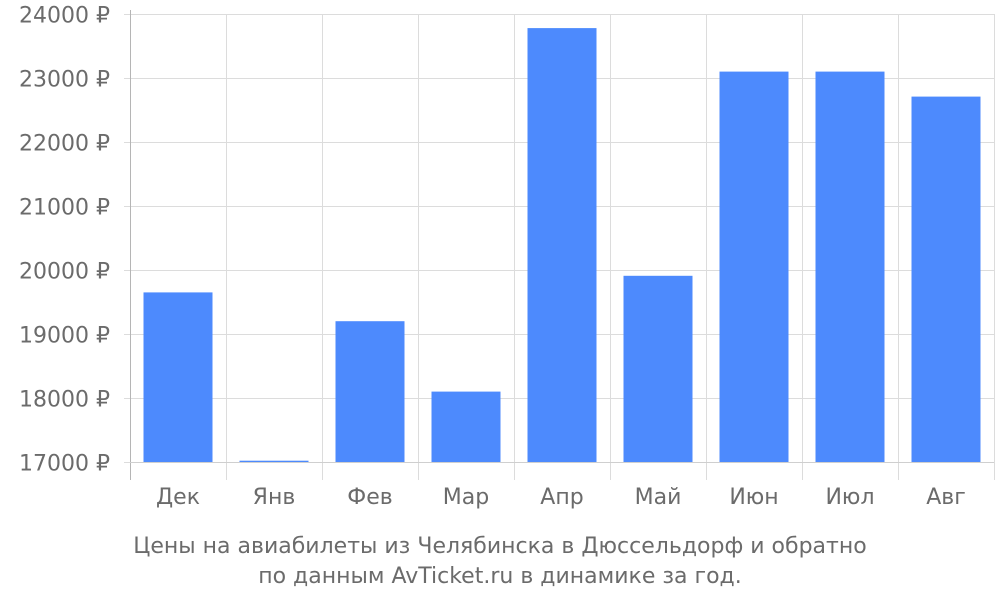  Describe the element at coordinates (849, 497) in the screenshot. I see `x-tick-label: Июл` at that location.